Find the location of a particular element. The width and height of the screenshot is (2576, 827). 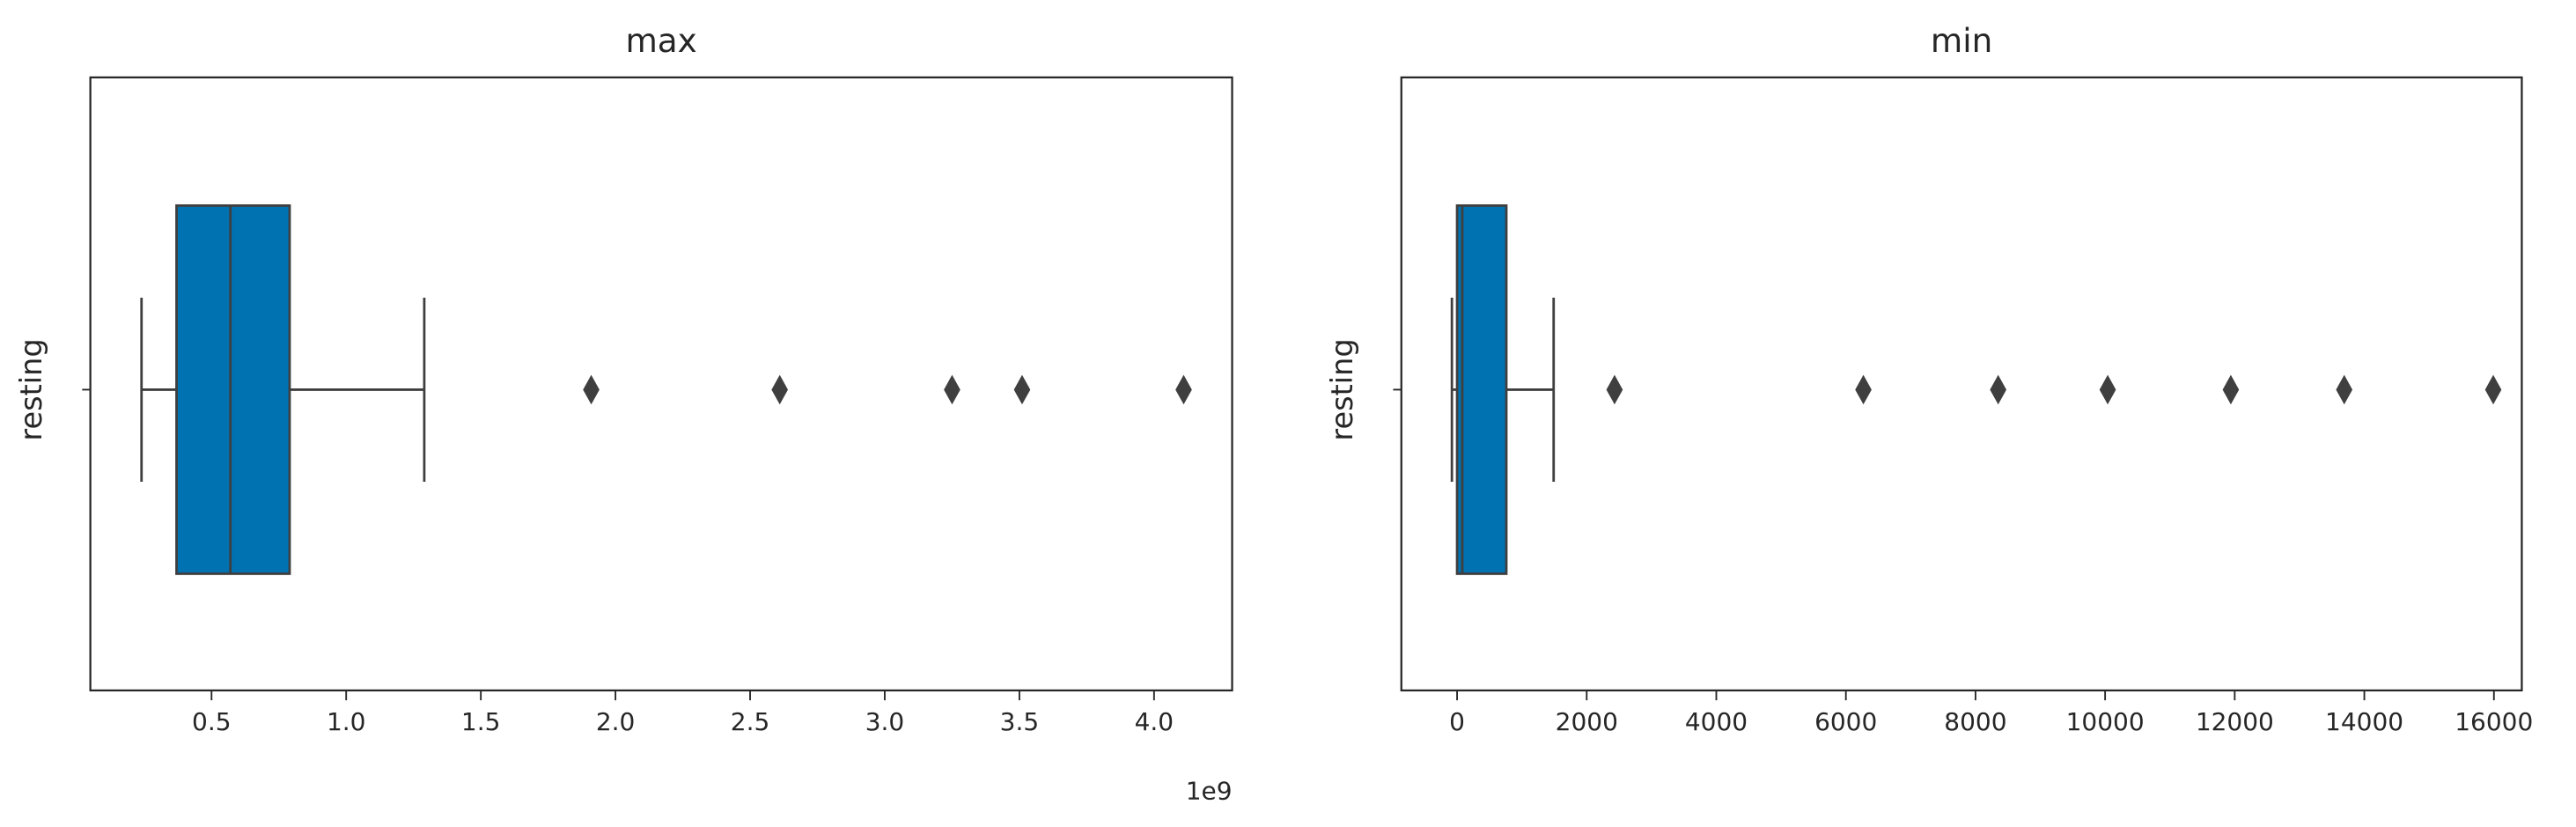

x-tick-label: 2.5 is located at coordinates (751, 721).